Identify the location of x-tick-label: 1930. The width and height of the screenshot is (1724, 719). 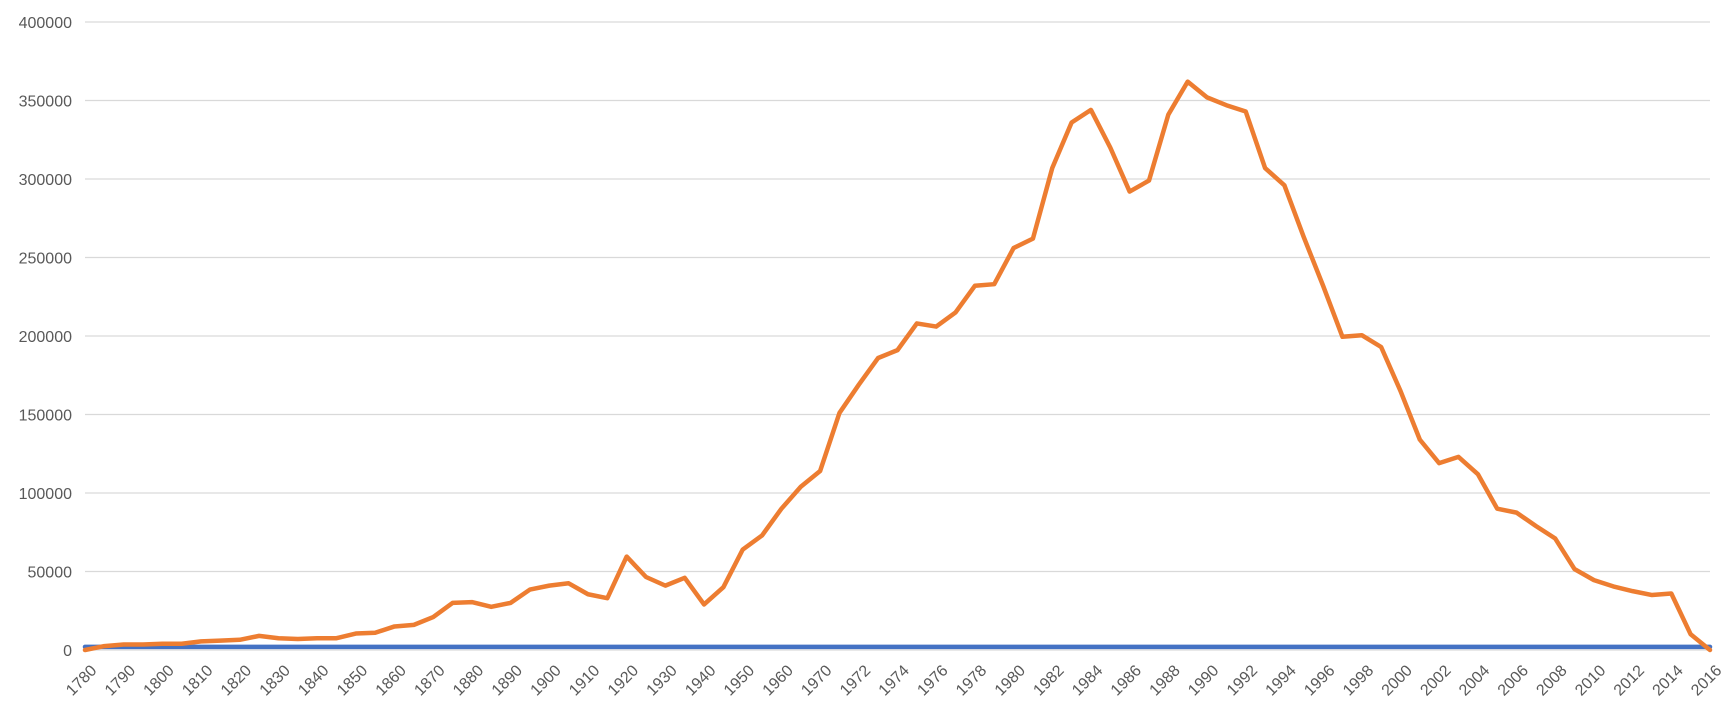
(662, 680).